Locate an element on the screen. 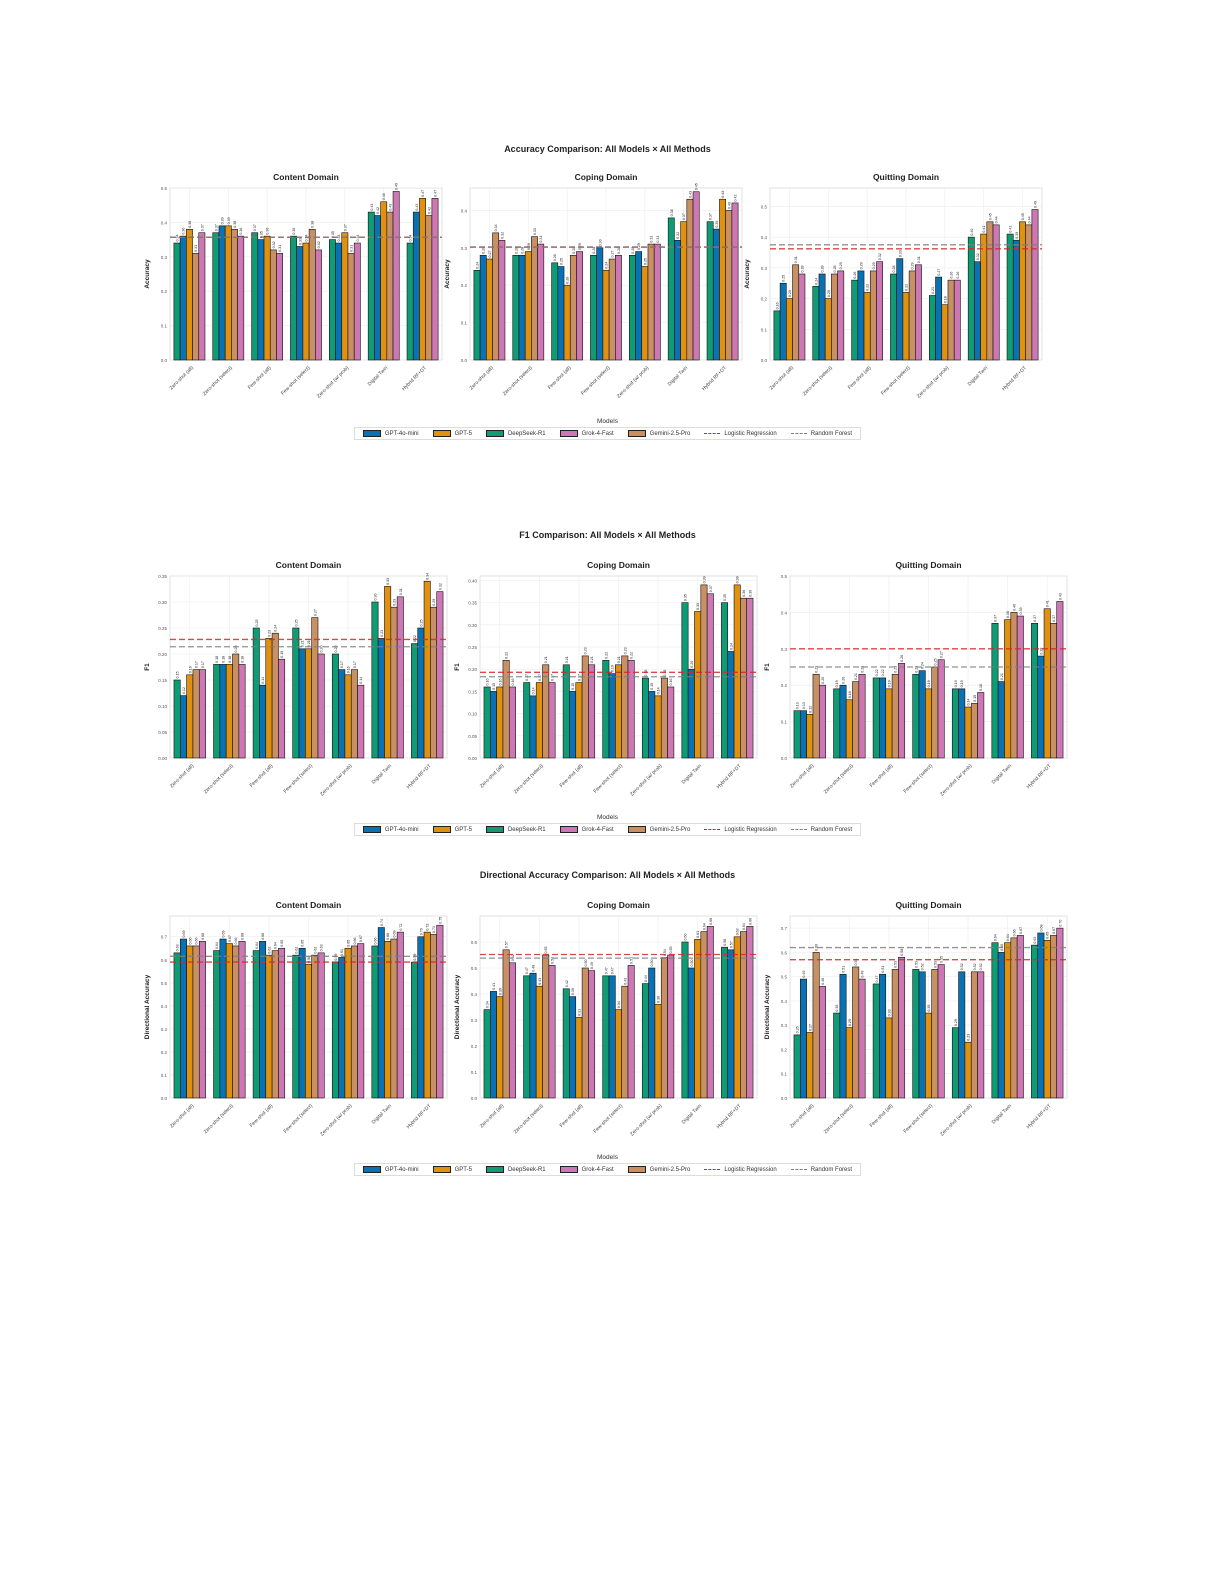  legend-item: Gemini-2.5-Pro is located at coordinates (658, 829).